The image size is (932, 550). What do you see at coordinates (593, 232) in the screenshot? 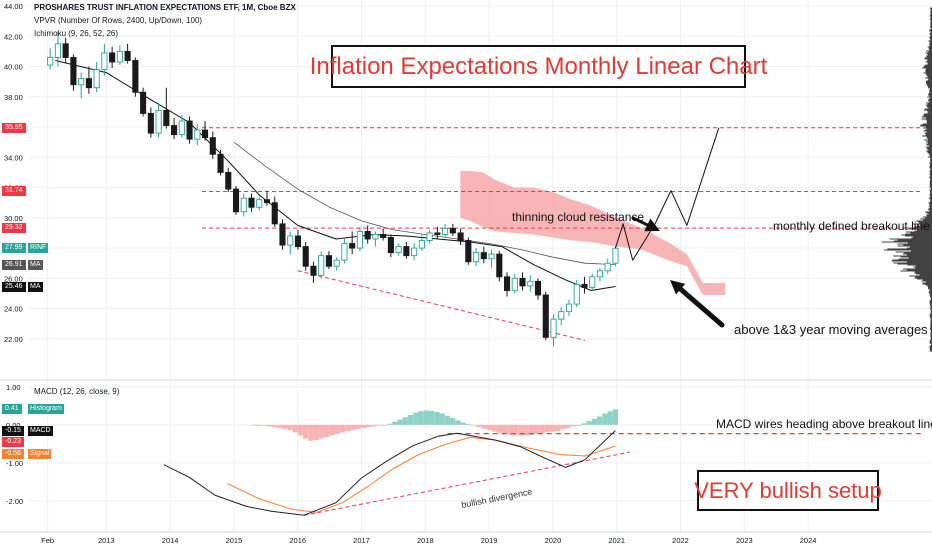
I see `ichimoku-cloud` at bounding box center [593, 232].